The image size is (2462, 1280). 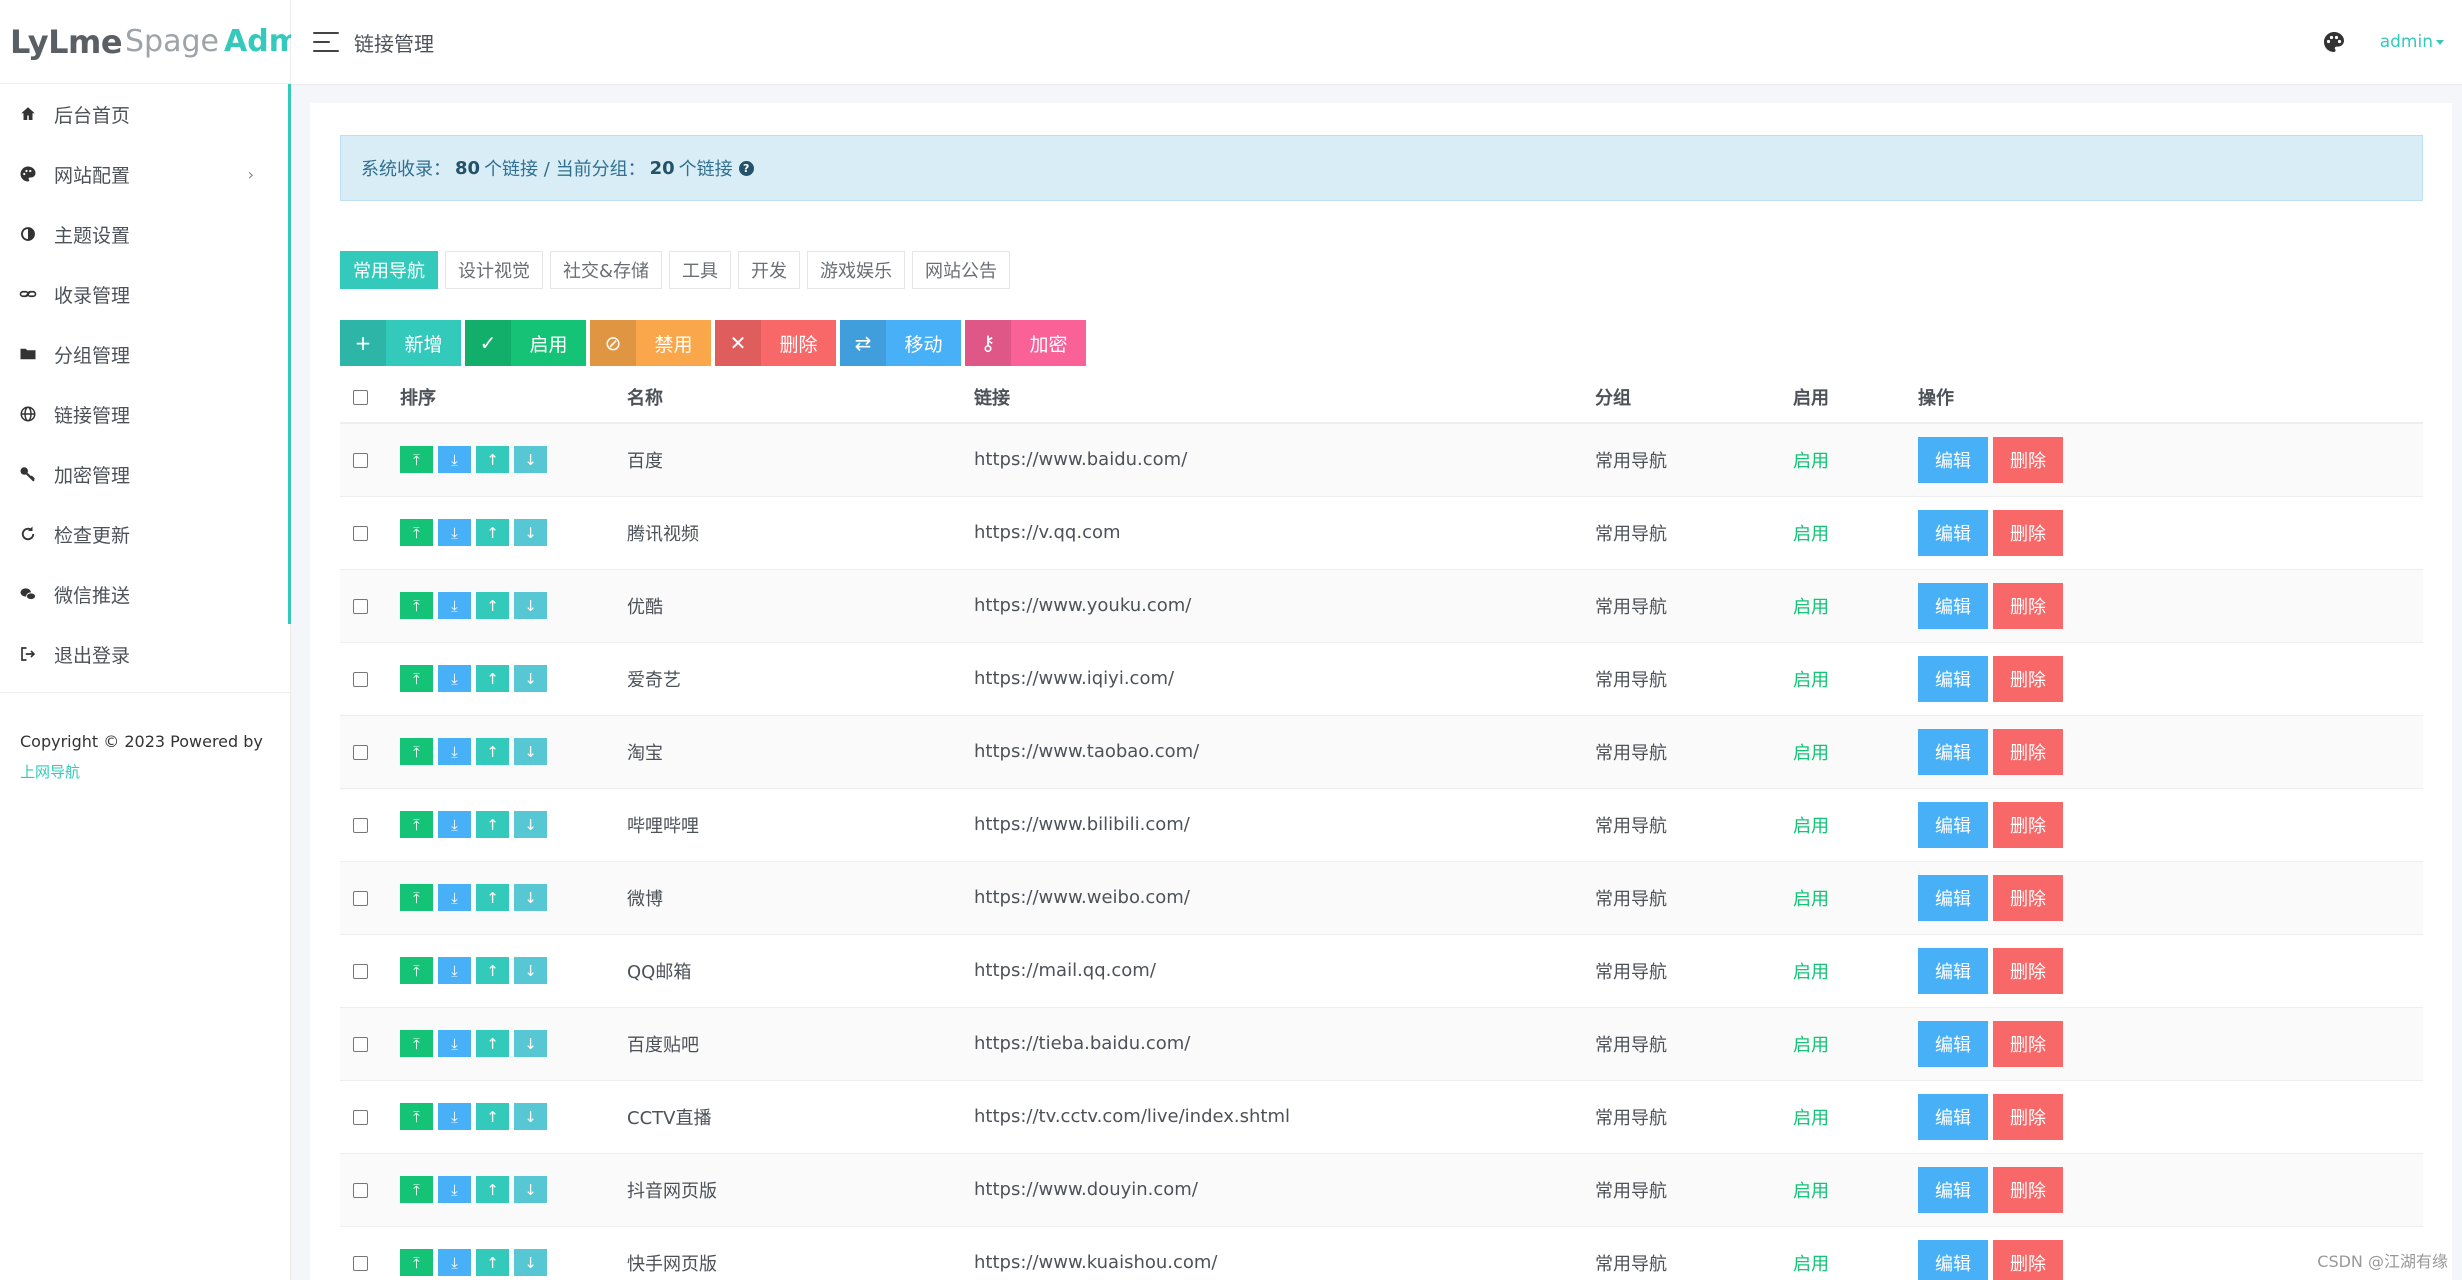 I want to click on tab-group-7: 网站公告, so click(x=961, y=270).